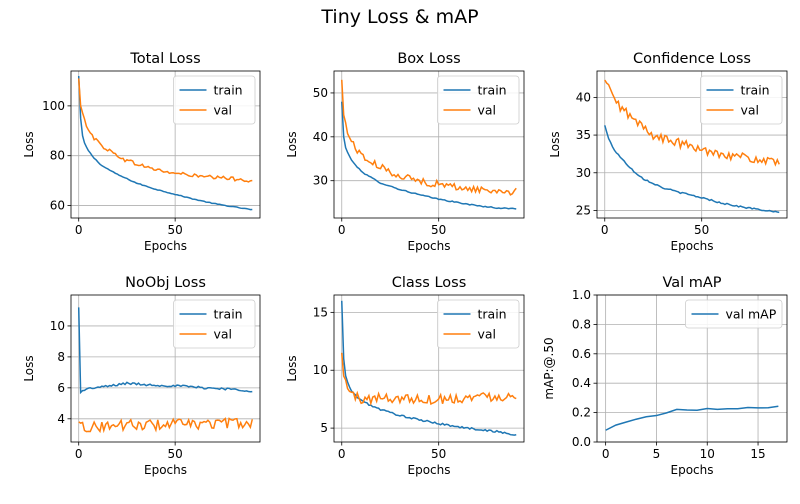 The image size is (800, 504). I want to click on y-tick-label: 8, so click(61, 357).